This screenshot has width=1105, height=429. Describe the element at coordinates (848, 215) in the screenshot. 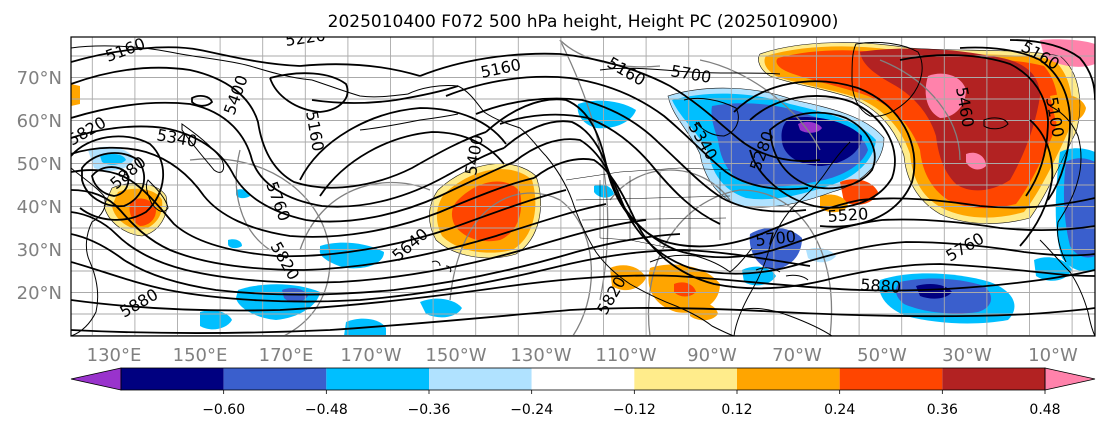

I see `contour-label: 5520` at that location.